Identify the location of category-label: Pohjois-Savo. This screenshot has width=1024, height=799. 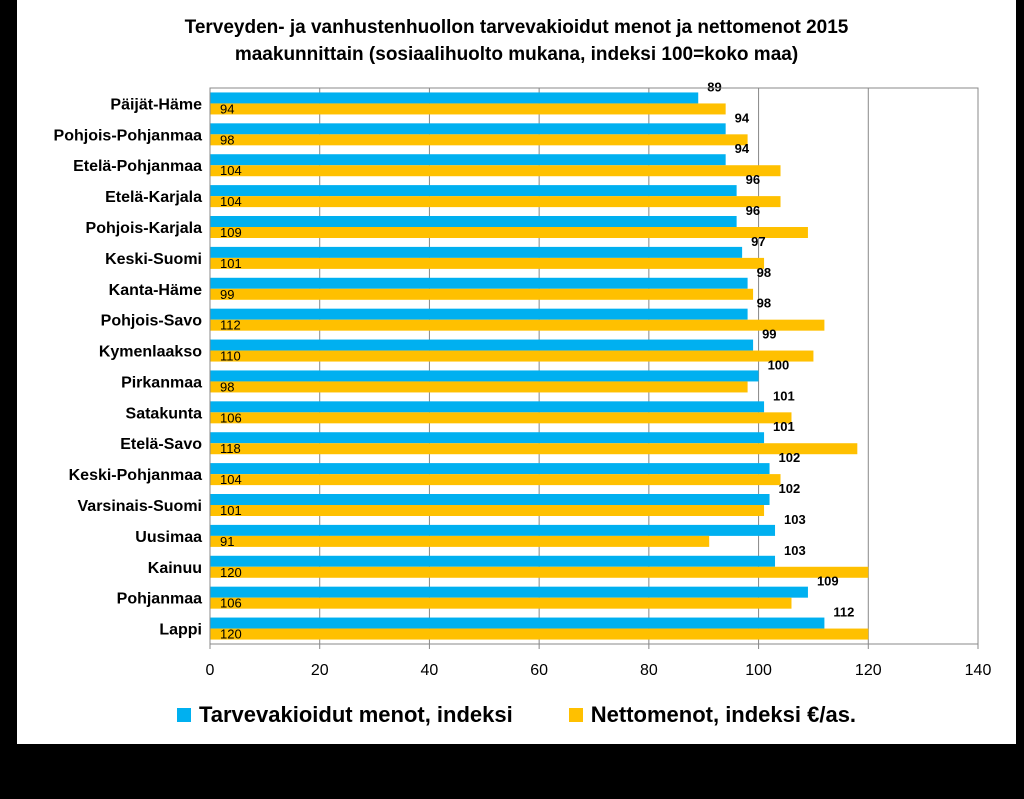
(152, 321).